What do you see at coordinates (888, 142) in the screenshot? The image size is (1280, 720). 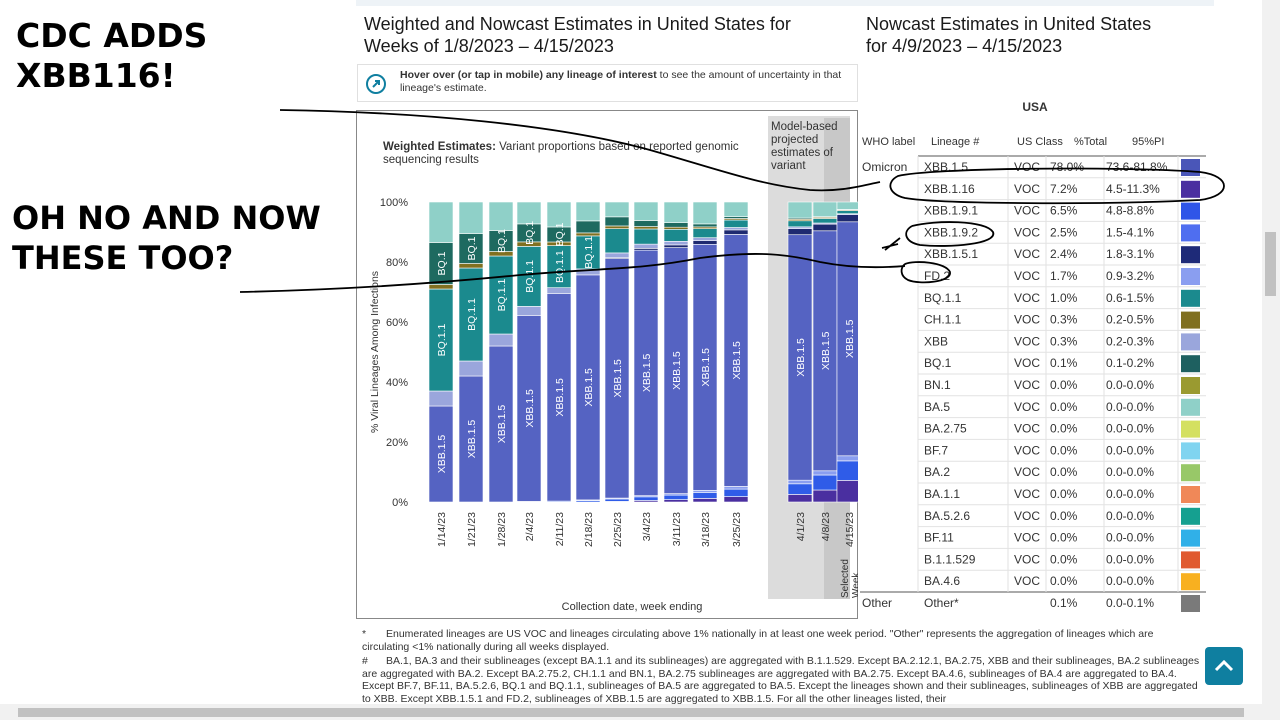 I see `table-header-cell: WHO label` at bounding box center [888, 142].